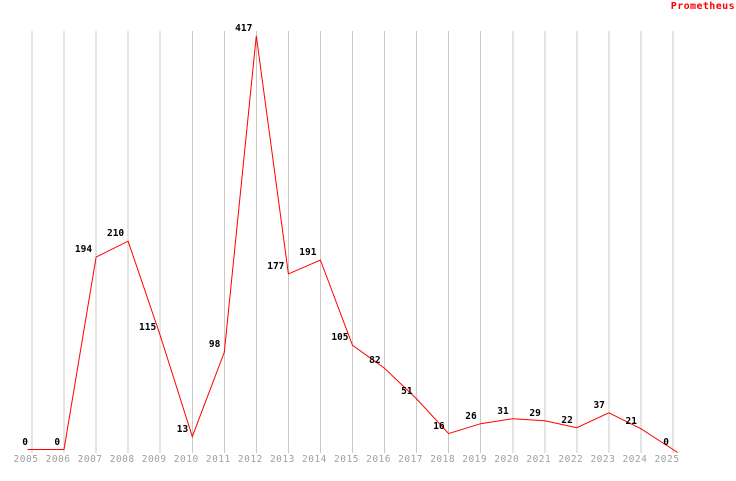 The width and height of the screenshot is (736, 481). What do you see at coordinates (471, 416) in the screenshot?
I see `value-label-2019: 26` at bounding box center [471, 416].